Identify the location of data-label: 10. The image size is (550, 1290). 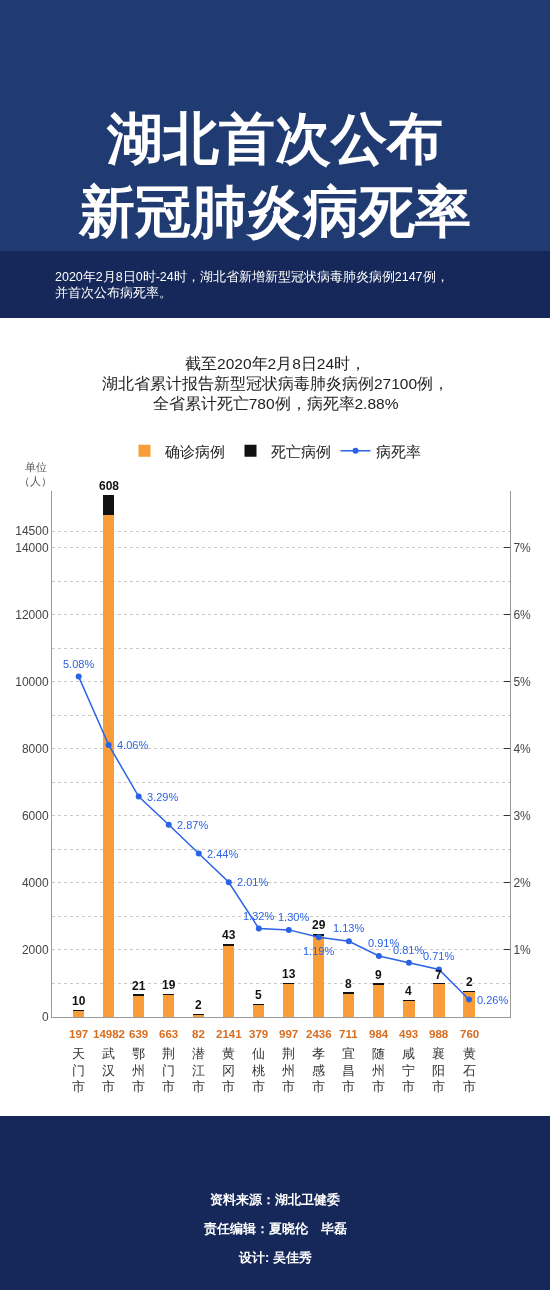
(79, 1001).